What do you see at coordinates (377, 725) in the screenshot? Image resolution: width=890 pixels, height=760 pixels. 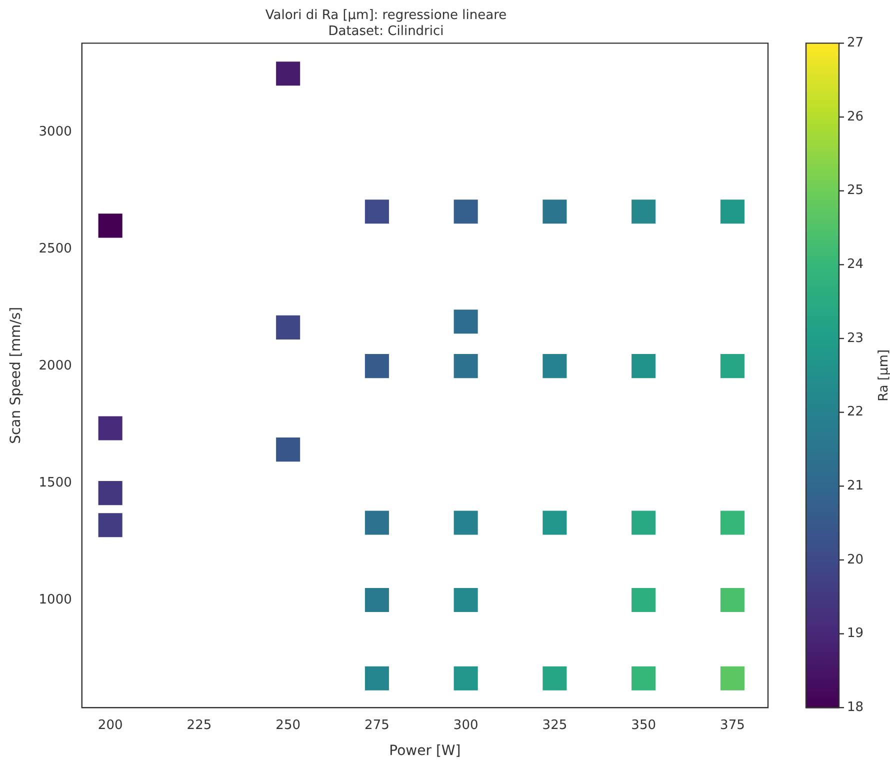 I see `x-tick-label: 275` at bounding box center [377, 725].